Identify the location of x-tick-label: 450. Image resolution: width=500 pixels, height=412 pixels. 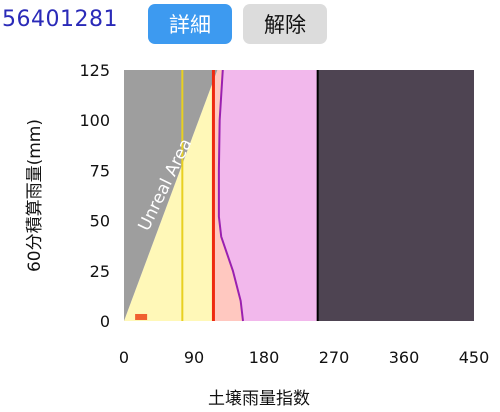
(474, 357).